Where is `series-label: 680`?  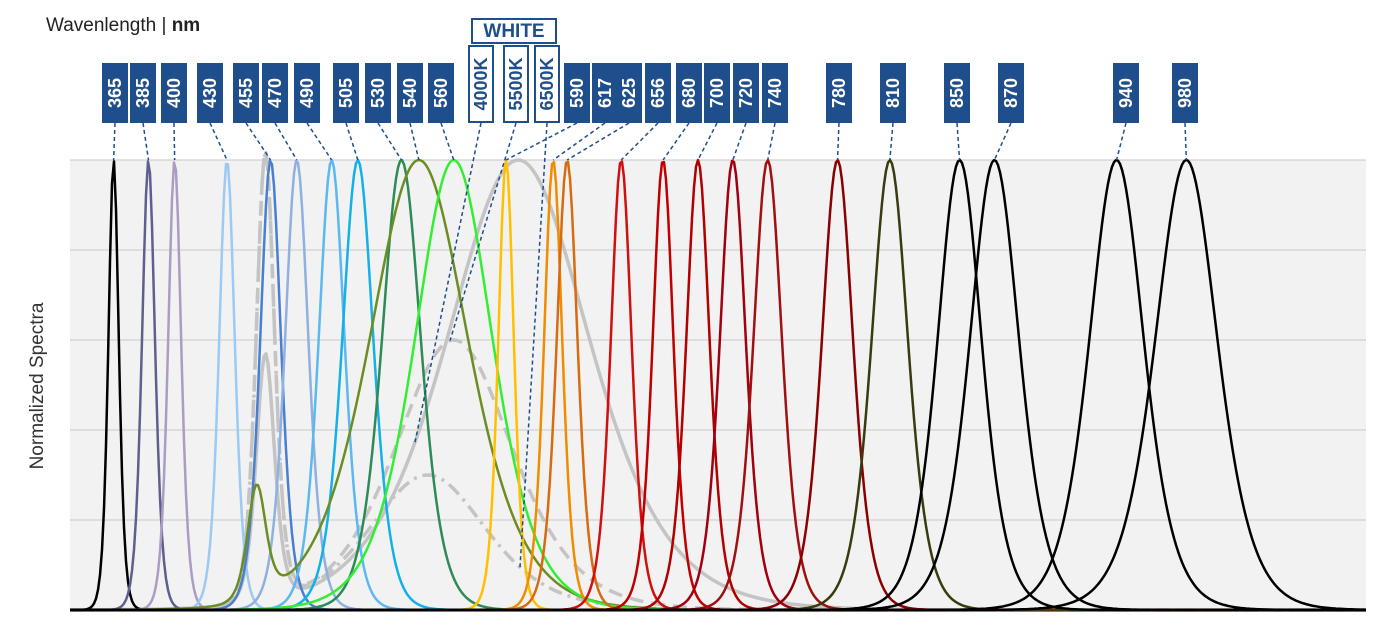 series-label: 680 is located at coordinates (689, 93).